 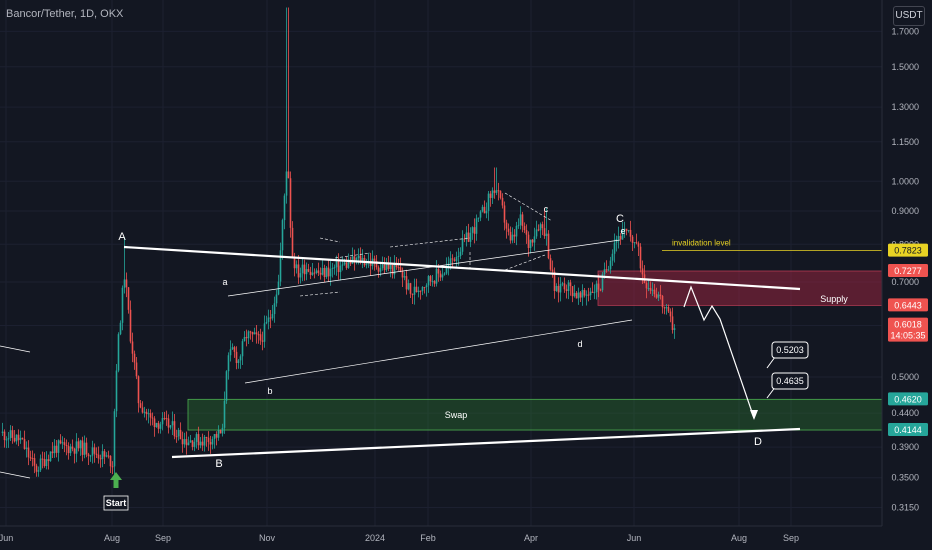 I want to click on currency-button: USDT, so click(x=909, y=16).